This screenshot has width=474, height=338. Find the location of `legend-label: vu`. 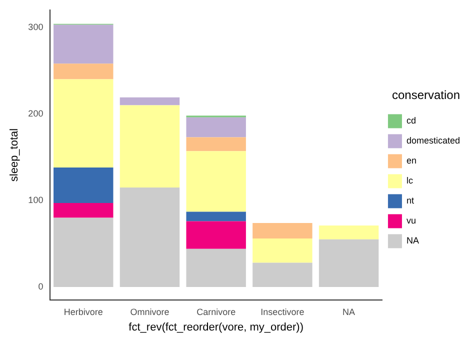

legend-label: vu is located at coordinates (411, 221).